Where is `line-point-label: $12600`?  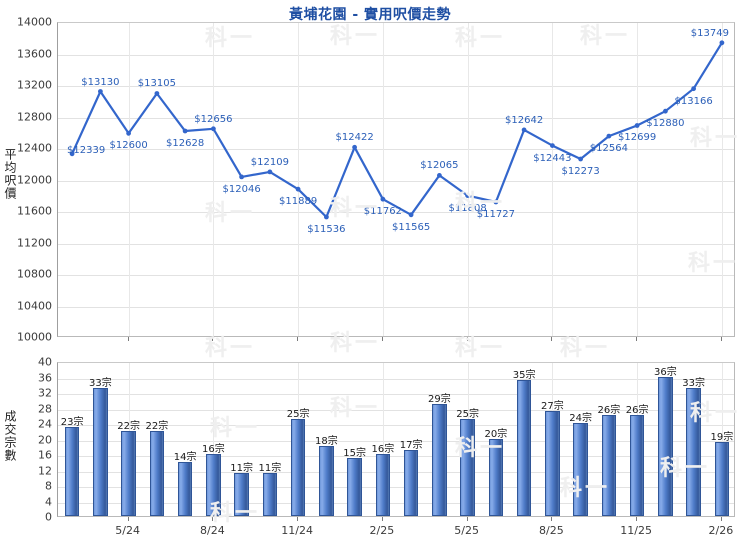
line-point-label: $12600 is located at coordinates (128, 146).